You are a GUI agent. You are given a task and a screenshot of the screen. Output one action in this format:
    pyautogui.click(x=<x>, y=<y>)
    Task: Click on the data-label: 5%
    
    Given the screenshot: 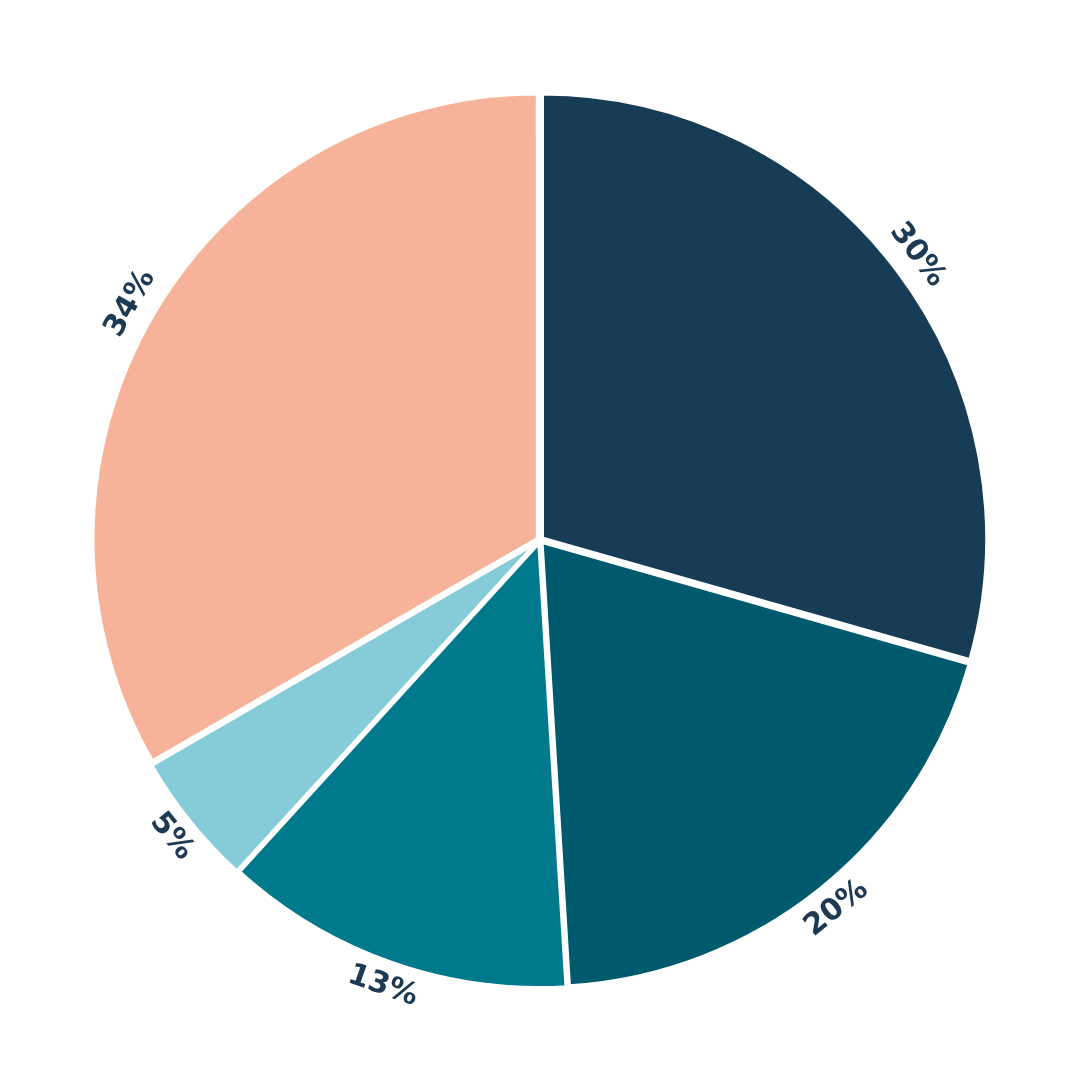 What is the action you would take?
    pyautogui.click(x=174, y=835)
    